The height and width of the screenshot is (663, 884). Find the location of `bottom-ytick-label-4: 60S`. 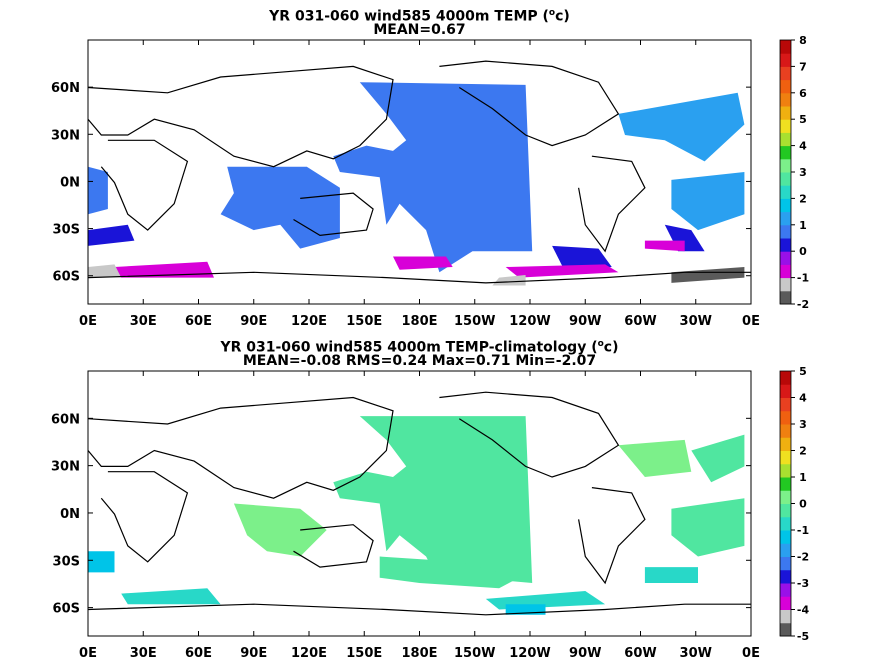

bottom-ytick-label-4: 60S is located at coordinates (66, 609).